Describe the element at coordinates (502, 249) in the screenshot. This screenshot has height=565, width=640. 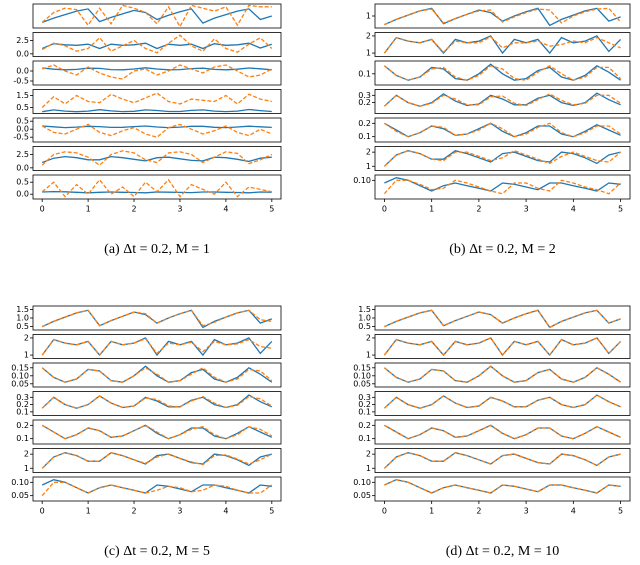
I see `caption: (b) Δt = 0.2, M = 2` at that location.